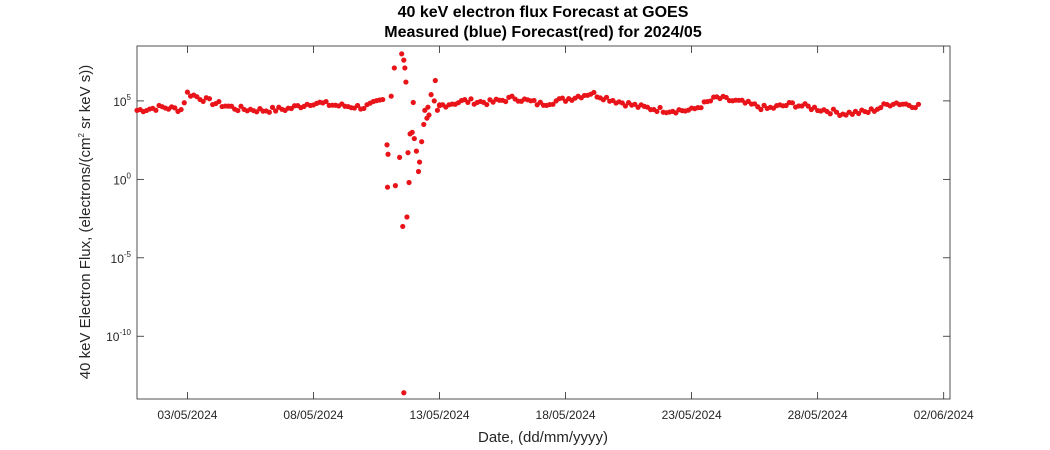 This screenshot has width=1050, height=450. What do you see at coordinates (122, 101) in the screenshot?
I see `y-tick-label: 10⁵` at bounding box center [122, 101].